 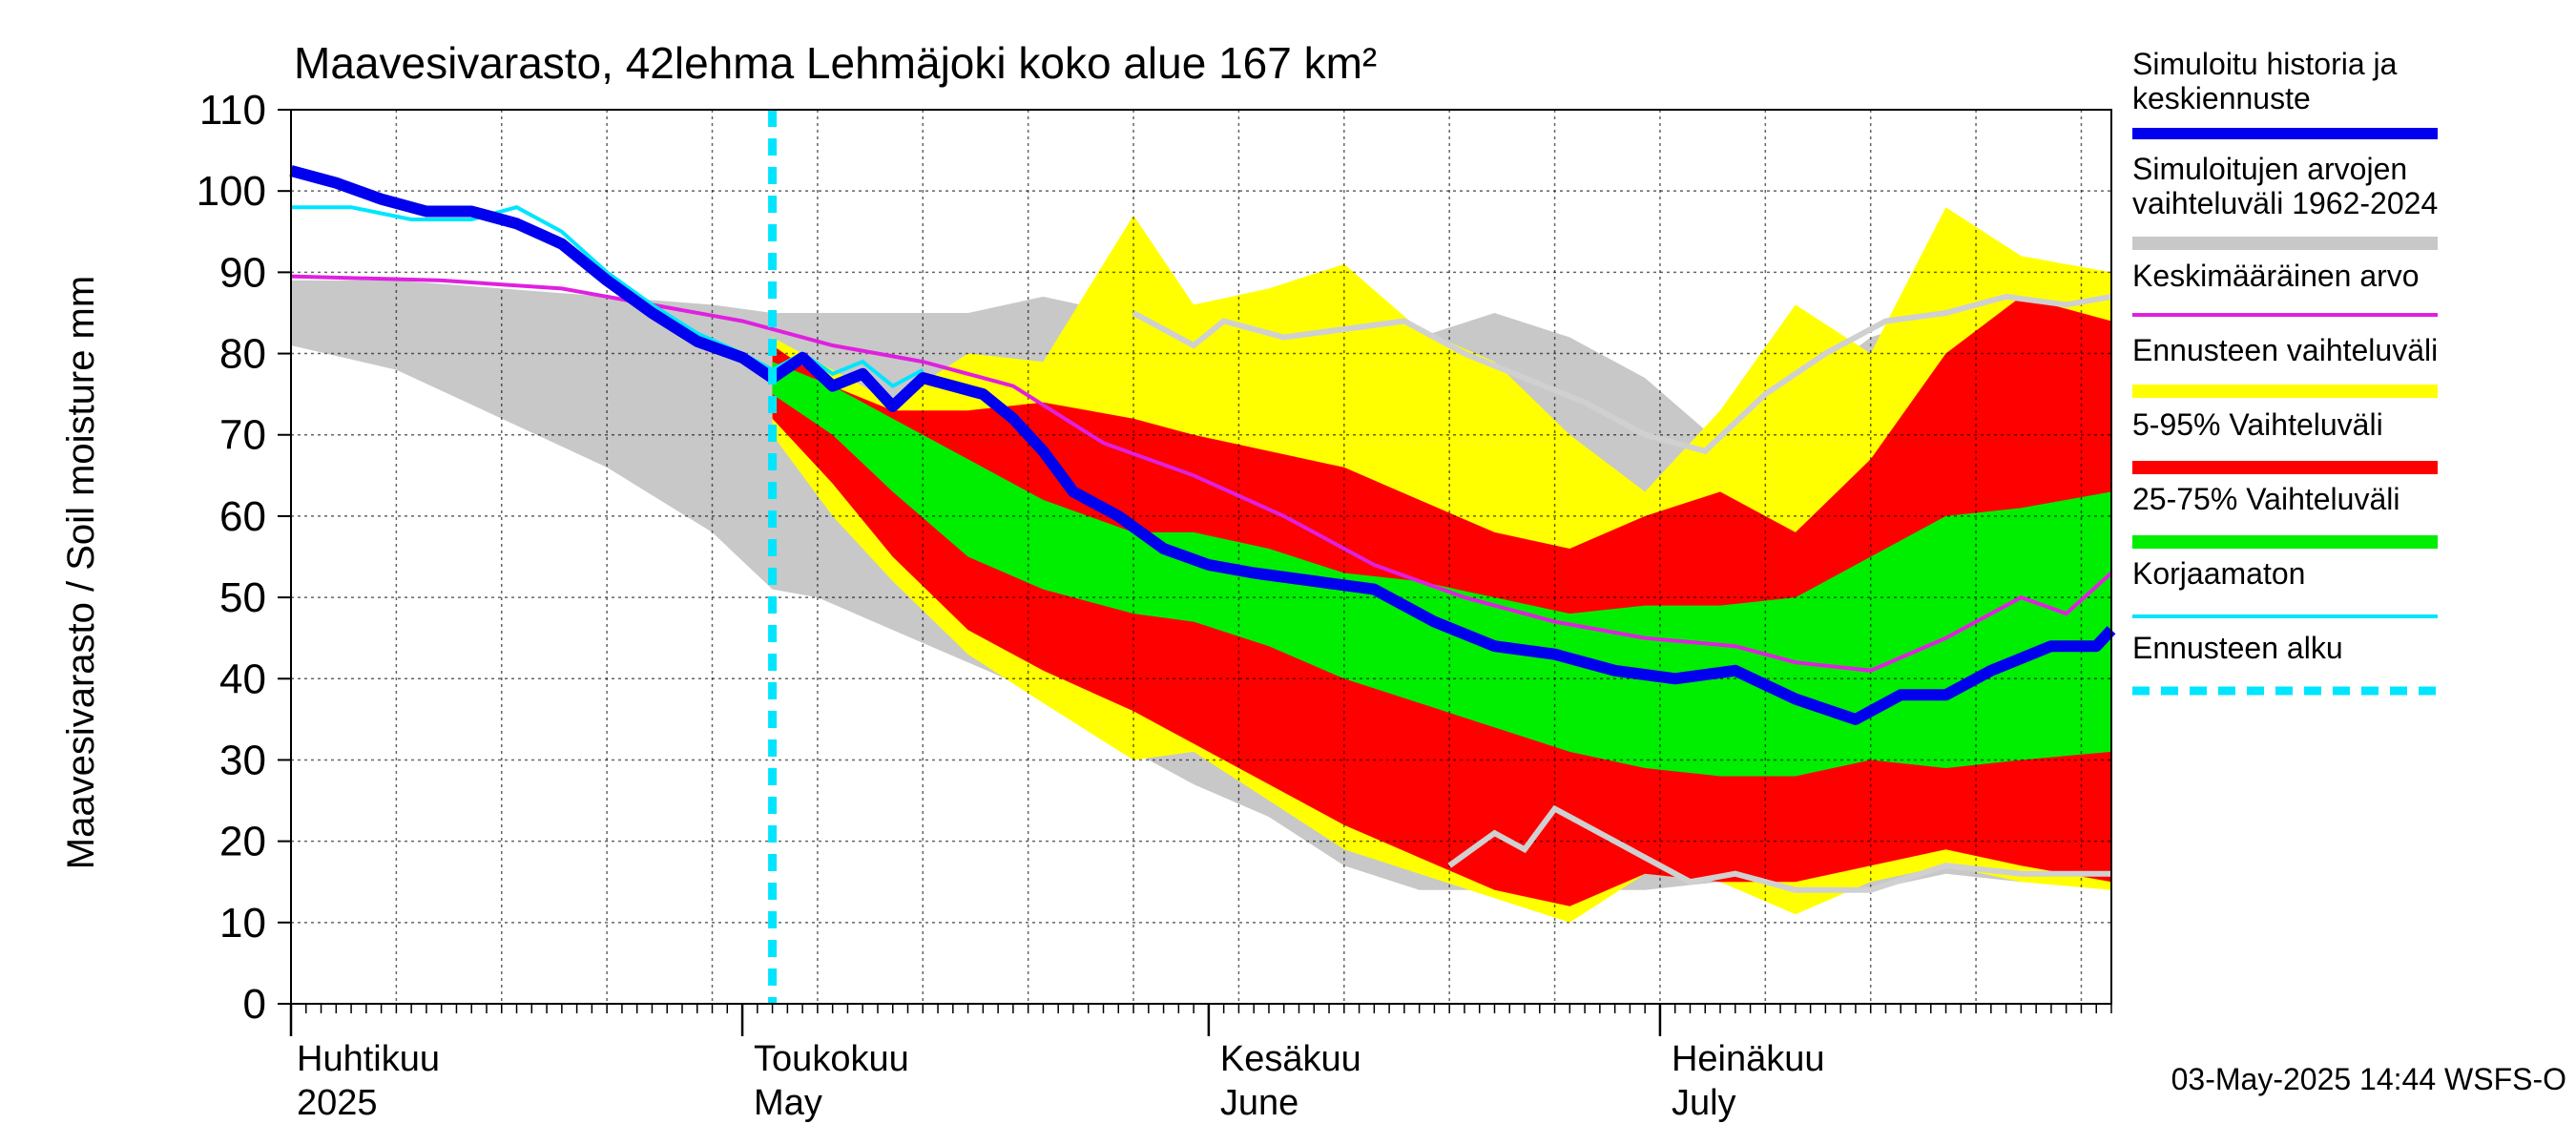 I want to click on y-tick-label: 20, so click(x=242, y=842).